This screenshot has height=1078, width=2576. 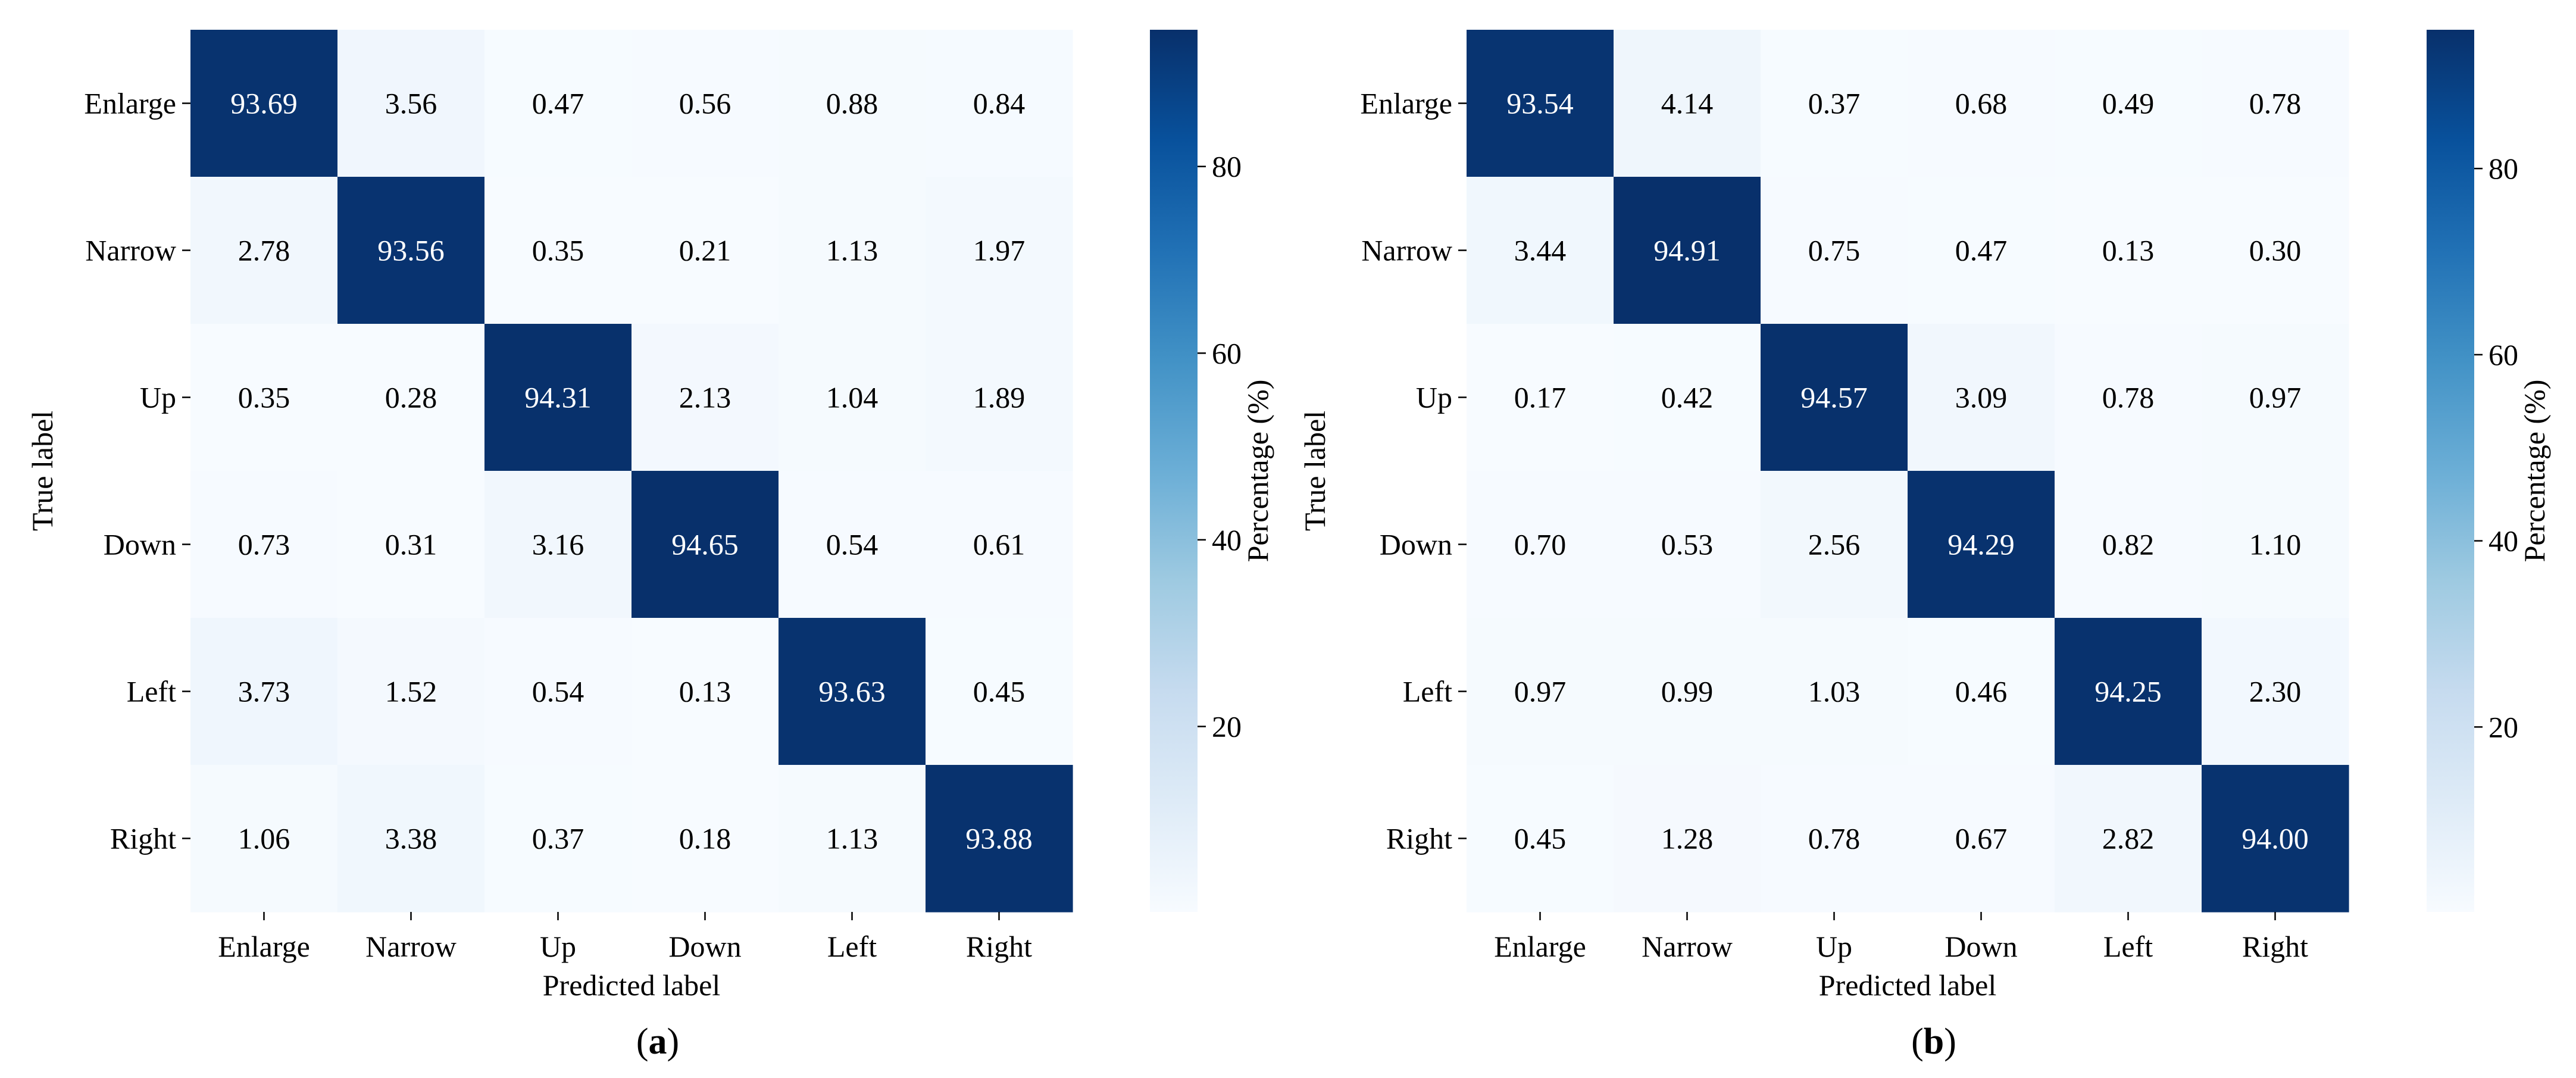 I want to click on cell-value-label: 0.82, so click(x=2128, y=544).